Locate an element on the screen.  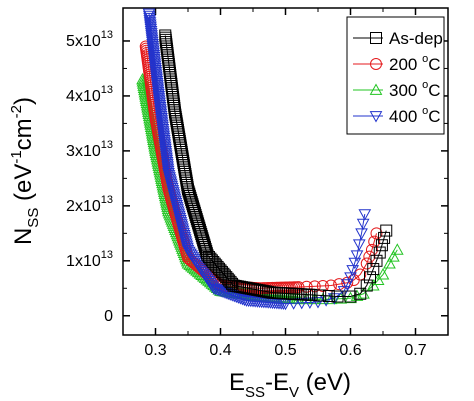
legend-label: As-dep is located at coordinates (416, 38).